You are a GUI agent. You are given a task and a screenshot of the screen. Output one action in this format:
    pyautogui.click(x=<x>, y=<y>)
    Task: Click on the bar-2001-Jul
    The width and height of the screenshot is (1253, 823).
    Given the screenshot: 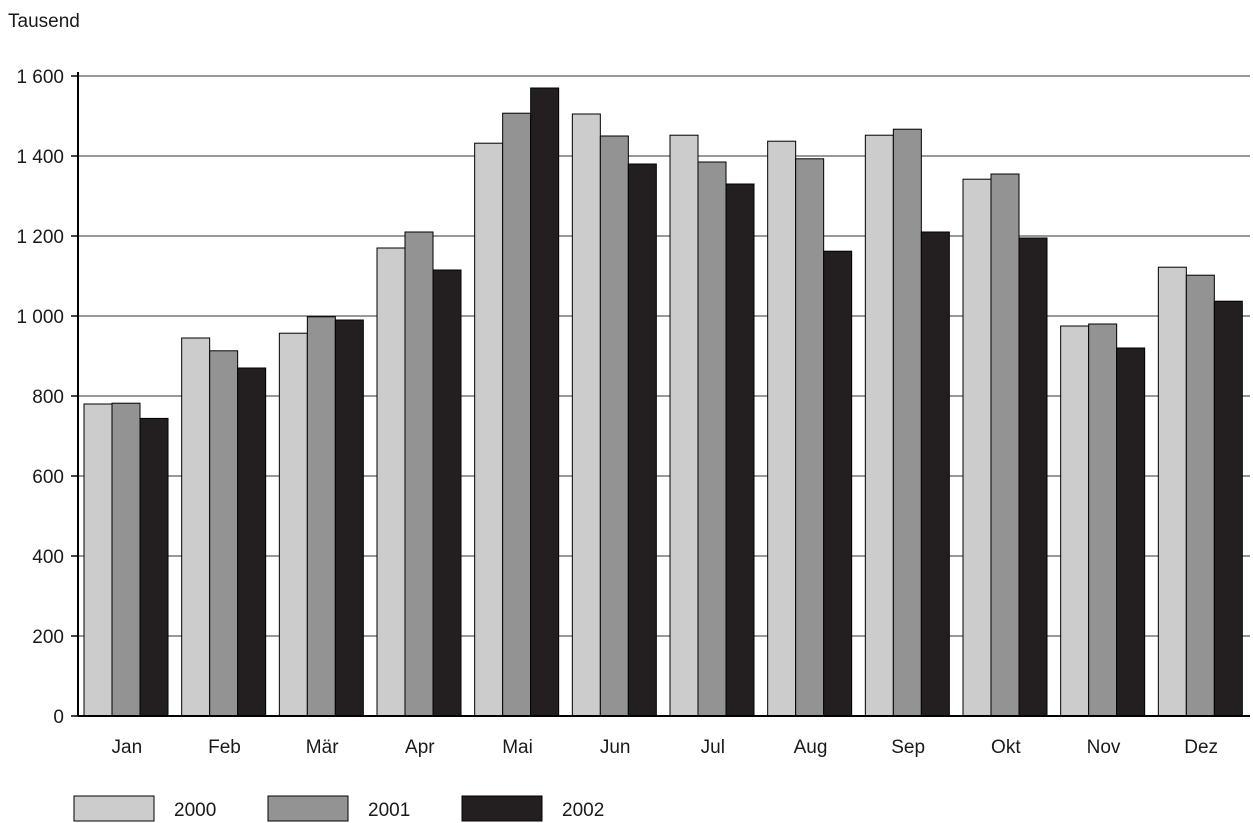 What is the action you would take?
    pyautogui.click(x=712, y=439)
    